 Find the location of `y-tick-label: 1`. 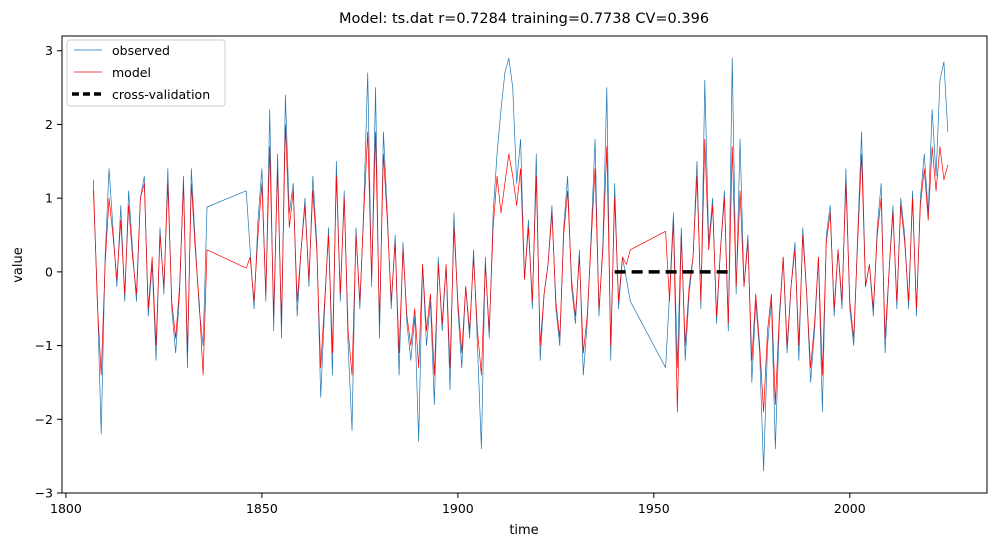

y-tick-label: 1 is located at coordinates (49, 198).